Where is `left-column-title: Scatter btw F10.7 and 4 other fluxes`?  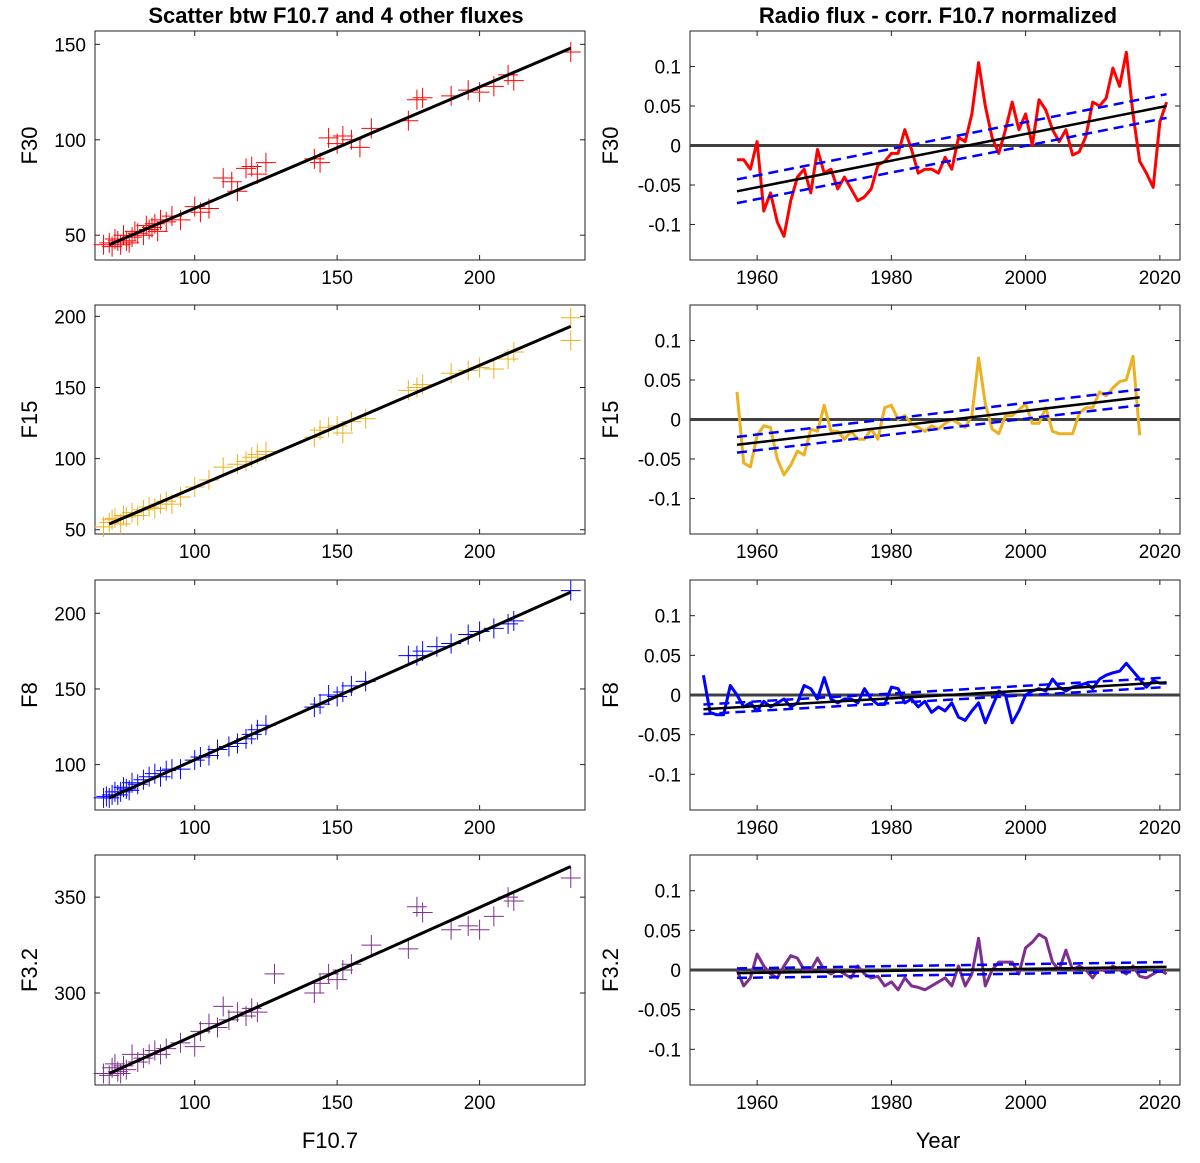
left-column-title: Scatter btw F10.7 and 4 other fluxes is located at coordinates (335, 15).